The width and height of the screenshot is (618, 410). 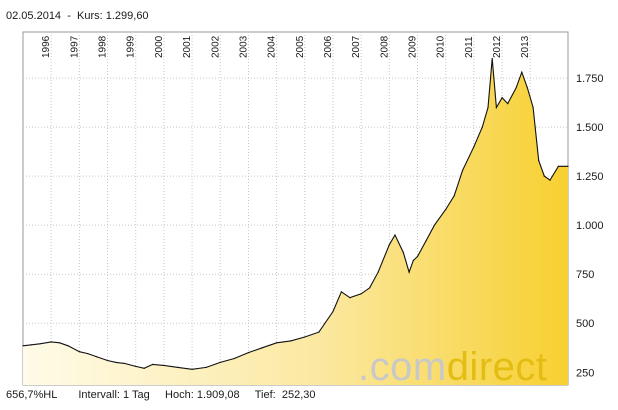 I want to click on x-tick-label: 2006, so click(x=328, y=46).